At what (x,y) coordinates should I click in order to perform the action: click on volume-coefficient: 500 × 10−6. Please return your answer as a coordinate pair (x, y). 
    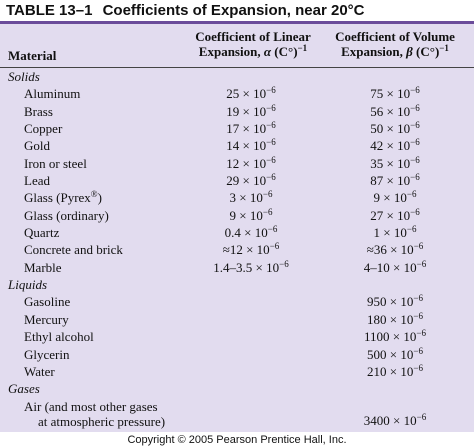
    Looking at the image, I should click on (395, 354).